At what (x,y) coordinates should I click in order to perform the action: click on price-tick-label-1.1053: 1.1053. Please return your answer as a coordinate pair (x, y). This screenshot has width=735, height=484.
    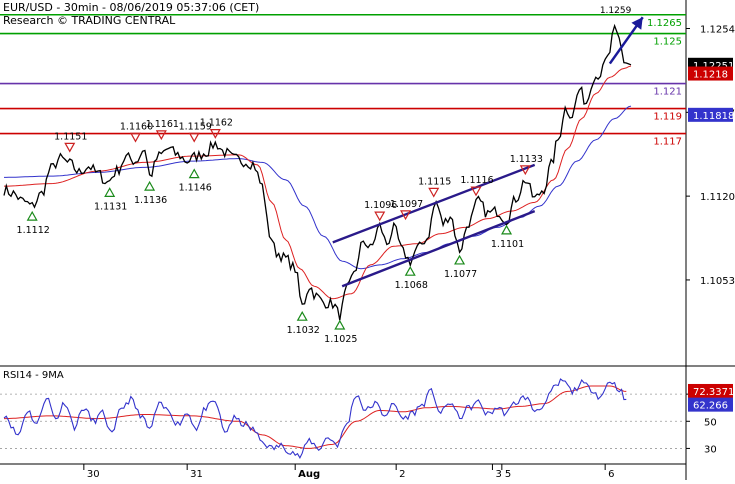
    Looking at the image, I should click on (717, 281).